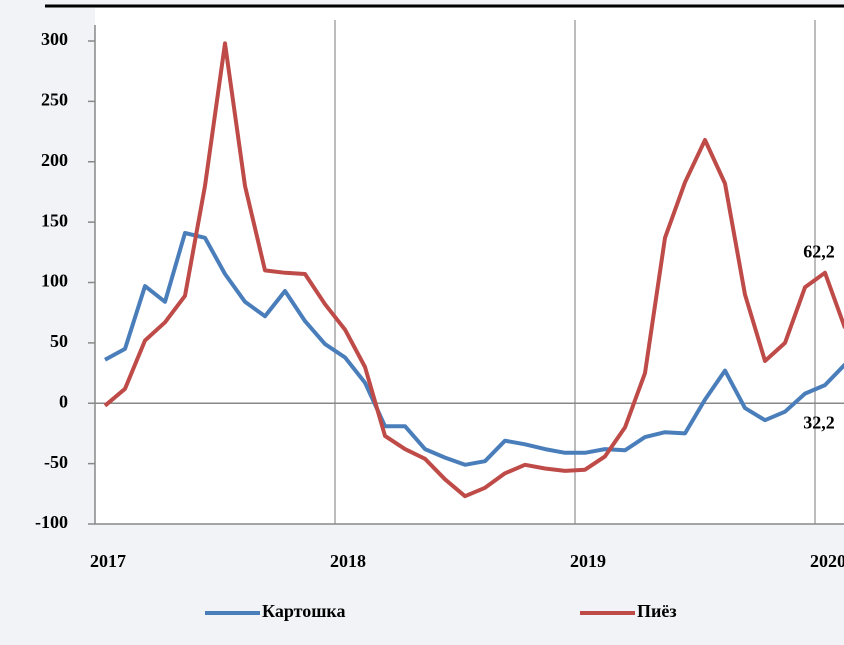 This screenshot has height=645, width=844. Describe the element at coordinates (56, 462) in the screenshot. I see `y-tick-label: -50` at that location.